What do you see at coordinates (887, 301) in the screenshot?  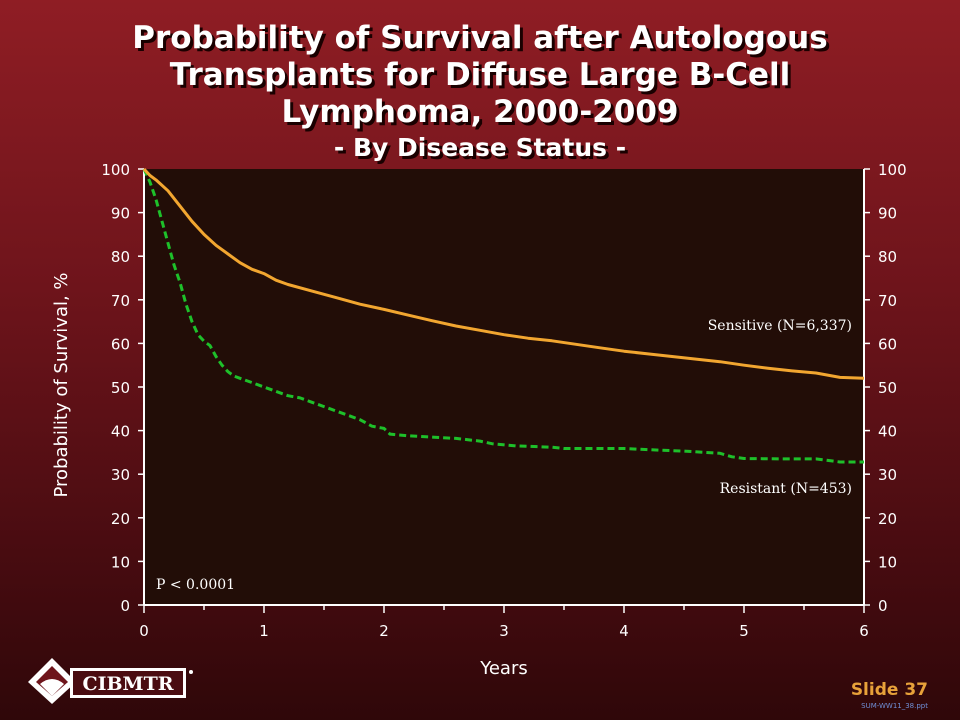 I see `y-tick-label-right: 70` at bounding box center [887, 301].